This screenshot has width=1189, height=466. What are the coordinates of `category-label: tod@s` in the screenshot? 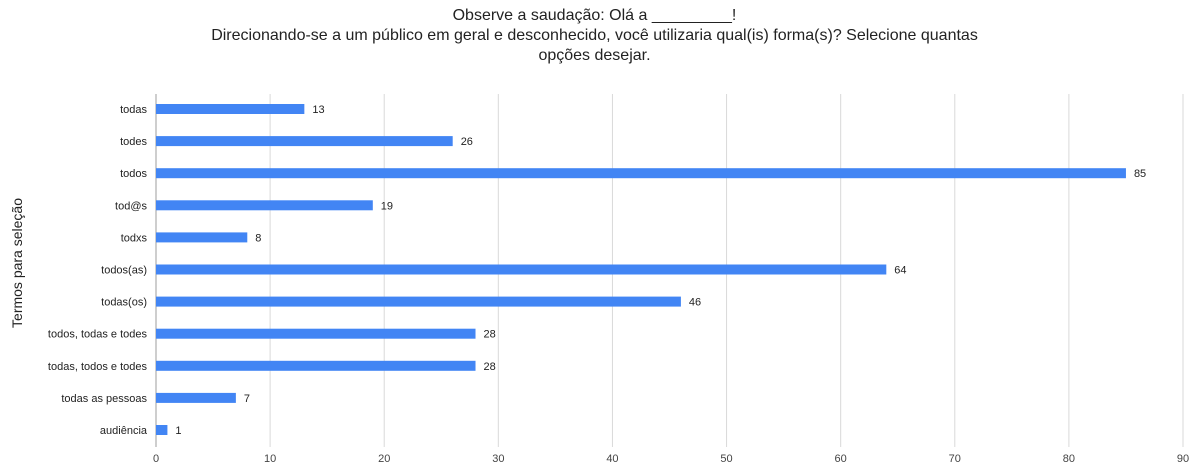 It's located at (131, 206).